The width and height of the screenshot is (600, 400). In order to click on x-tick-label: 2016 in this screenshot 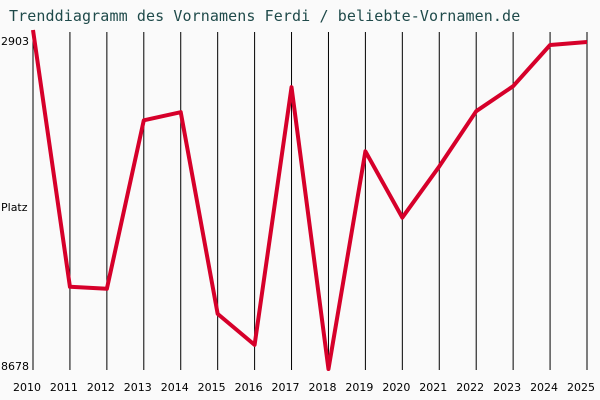, I will do `click(248, 387)`.